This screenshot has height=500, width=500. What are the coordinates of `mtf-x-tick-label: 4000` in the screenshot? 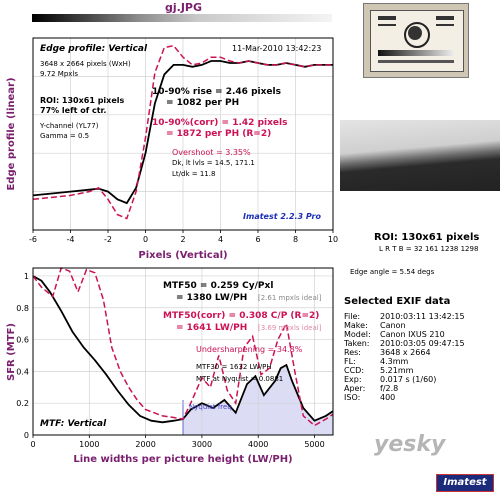 It's located at (258, 444).